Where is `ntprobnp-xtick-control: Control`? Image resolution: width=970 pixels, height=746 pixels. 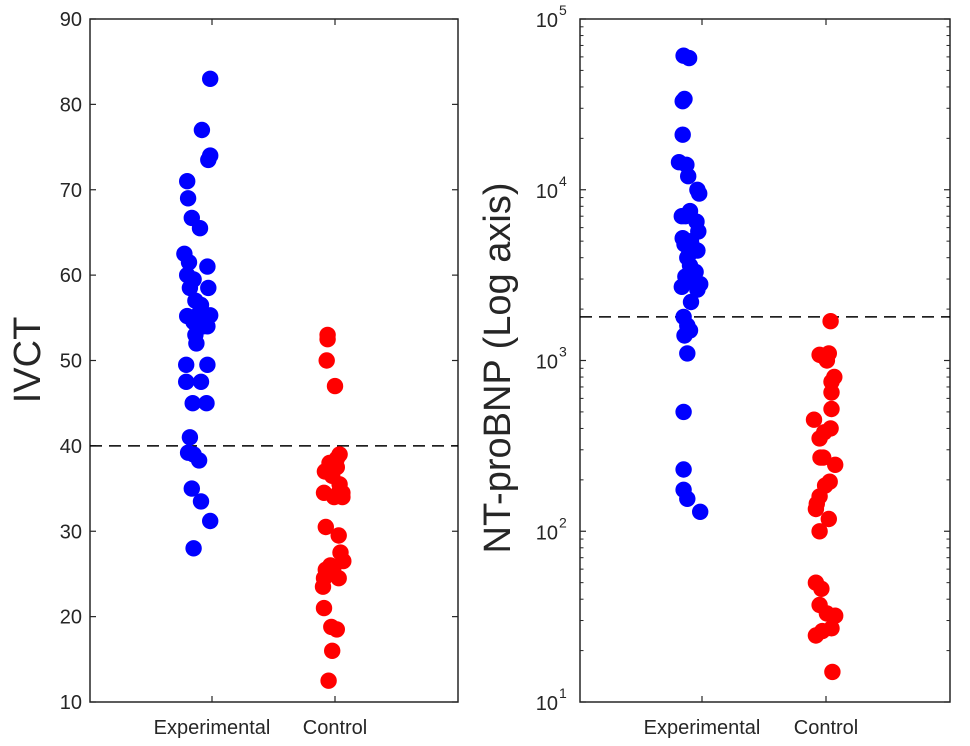
ntprobnp-xtick-control: Control is located at coordinates (826, 728).